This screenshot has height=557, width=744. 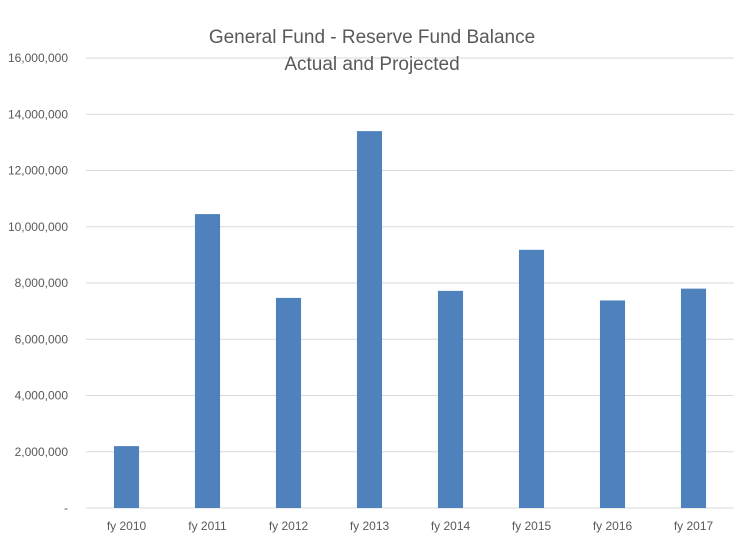 I want to click on bar-fy-2015, so click(x=531, y=378).